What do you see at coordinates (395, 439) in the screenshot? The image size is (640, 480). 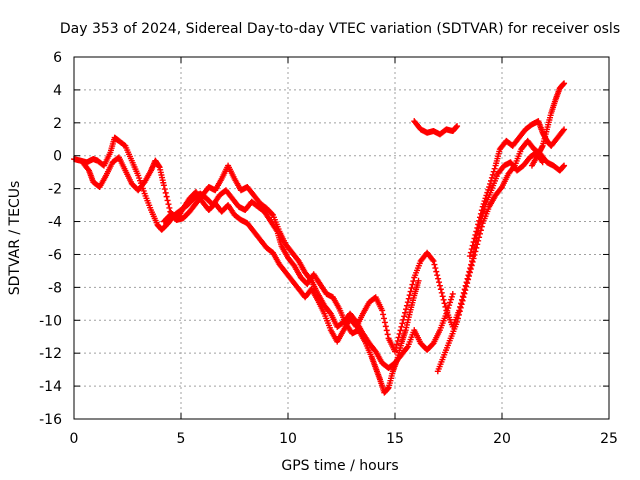 I see `x-tick-label: 15` at bounding box center [395, 439].